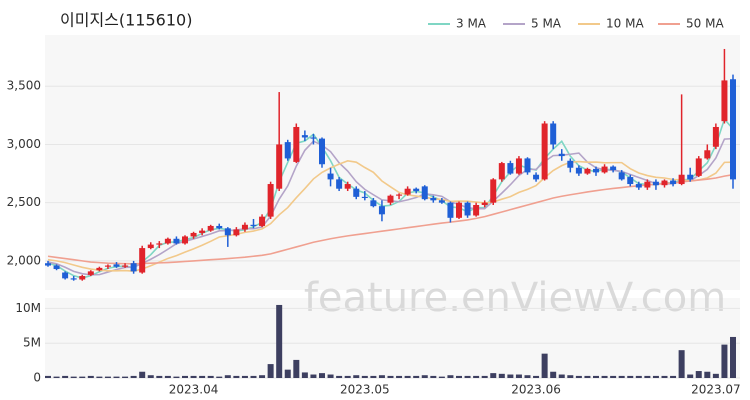 The image size is (750, 400). Describe the element at coordinates (24, 144) in the screenshot. I see `y-tick-label: 3,000` at that location.